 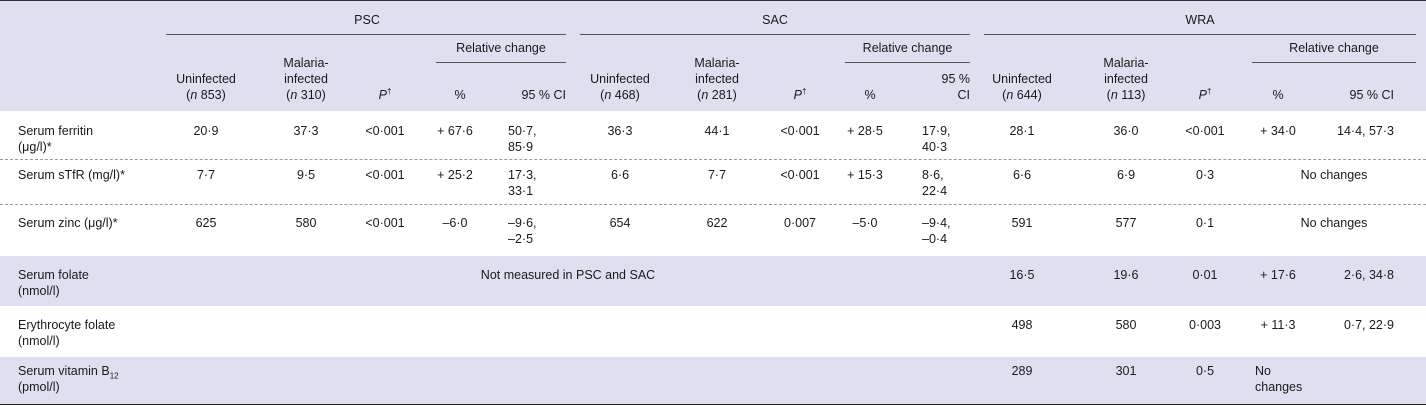 I want to click on cell: 0·5, so click(x=1205, y=371).